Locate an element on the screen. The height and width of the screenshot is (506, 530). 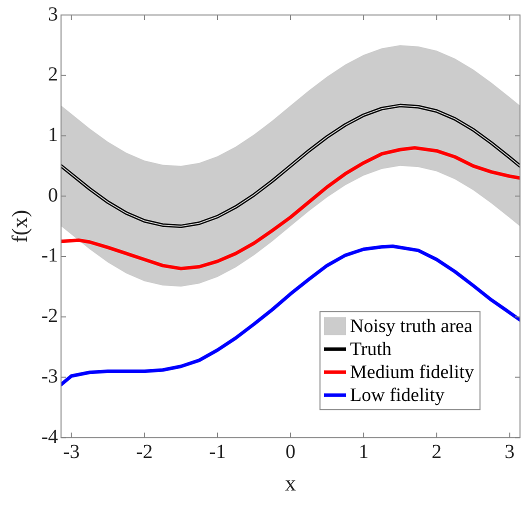
legend-label: Noisy truth area is located at coordinates (411, 327).